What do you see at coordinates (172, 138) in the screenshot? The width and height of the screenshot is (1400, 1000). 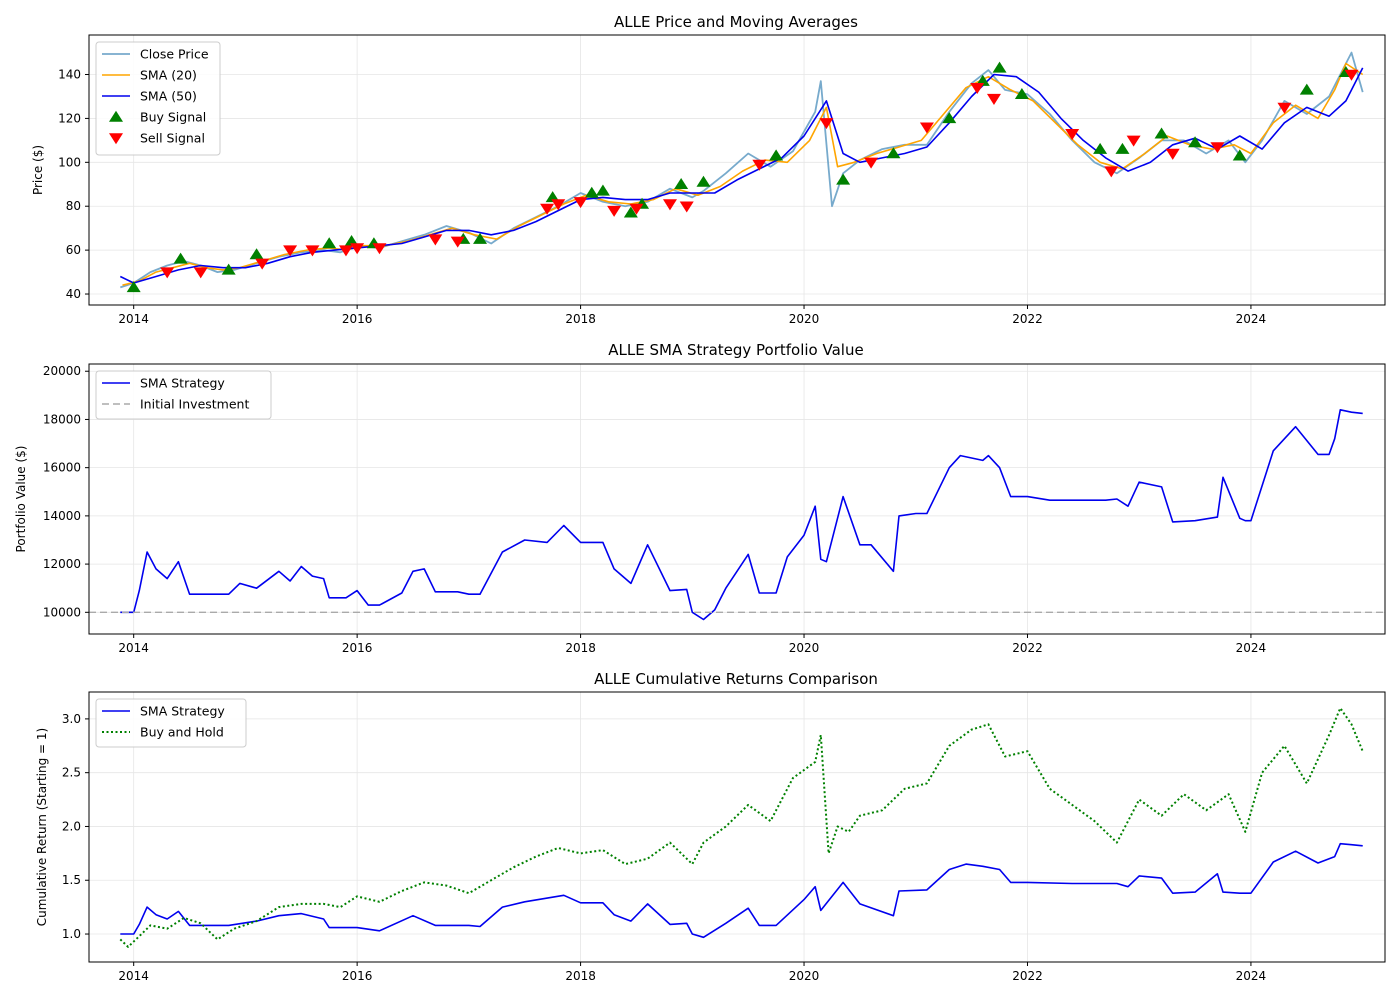 I see `legend-label: Sell Signal` at bounding box center [172, 138].